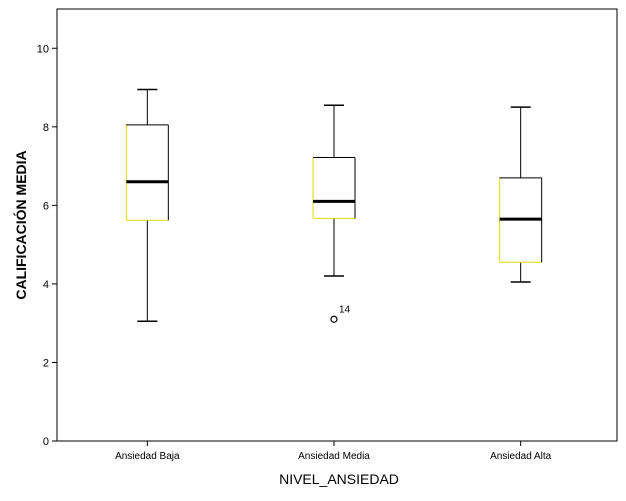 The image size is (626, 501). What do you see at coordinates (46, 128) in the screenshot?
I see `y-tick-label: 8` at bounding box center [46, 128].